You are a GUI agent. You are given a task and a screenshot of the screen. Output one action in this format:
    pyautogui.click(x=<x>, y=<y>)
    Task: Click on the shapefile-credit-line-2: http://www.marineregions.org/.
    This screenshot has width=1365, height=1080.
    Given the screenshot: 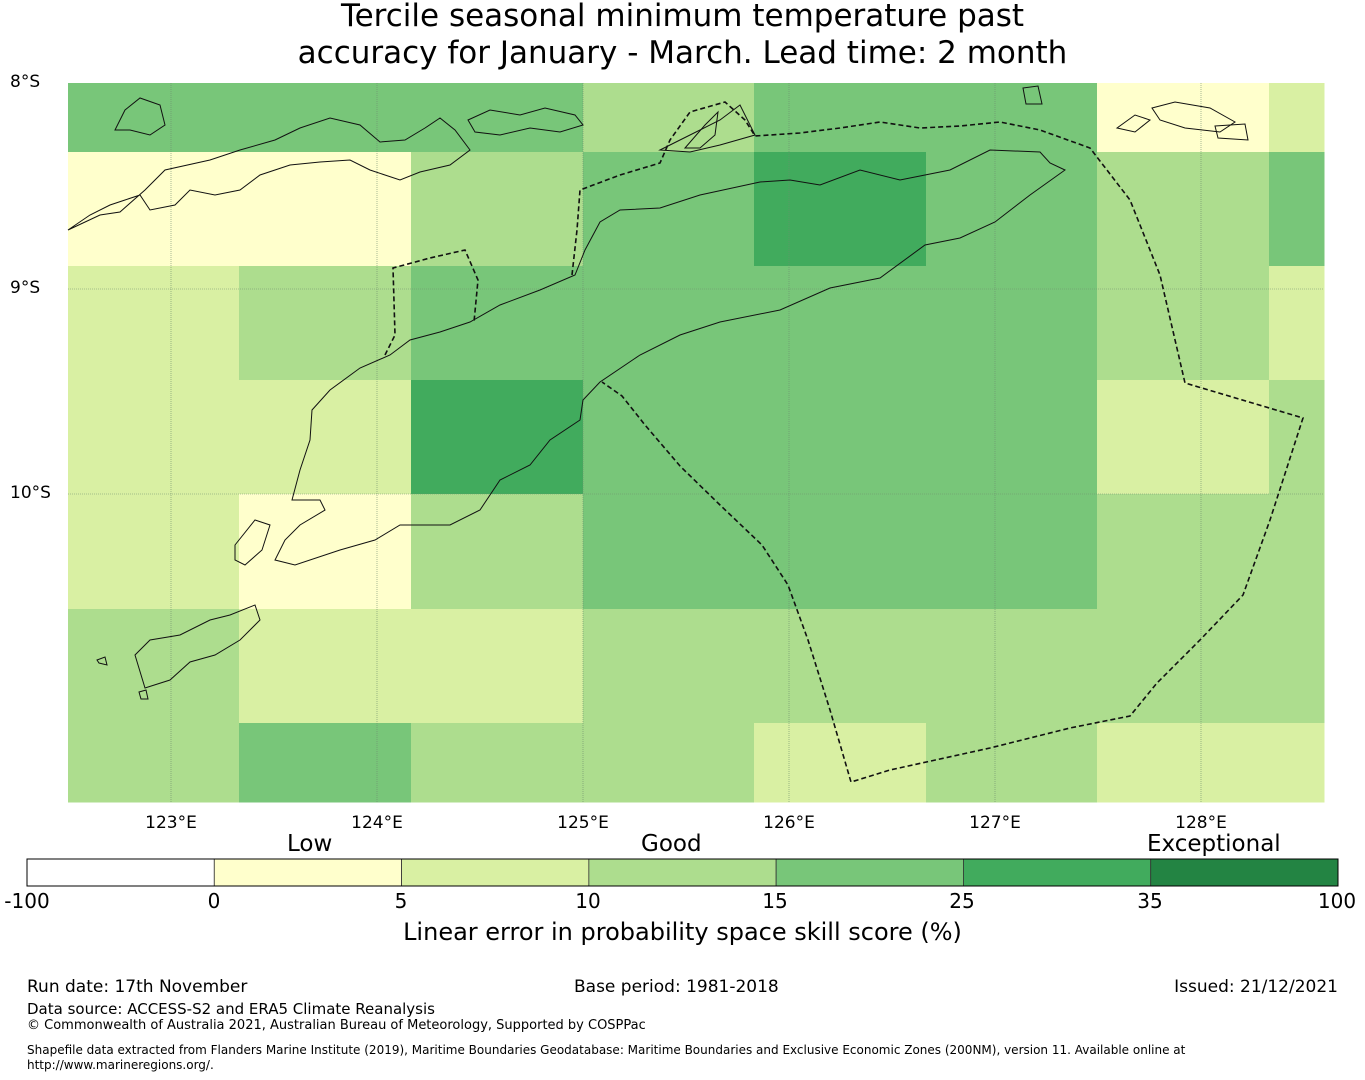 What is the action you would take?
    pyautogui.click(x=120, y=1065)
    